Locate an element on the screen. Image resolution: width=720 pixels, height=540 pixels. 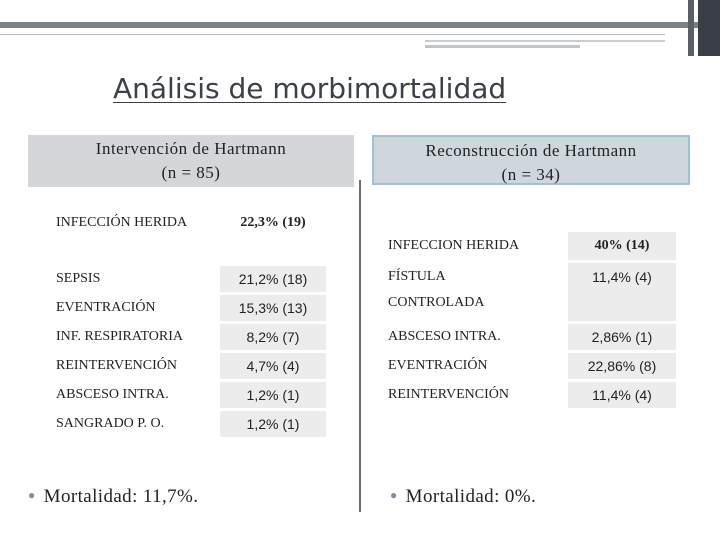
table-row: EVENTRACIÓN 15,3% (13) is located at coordinates (189, 308).